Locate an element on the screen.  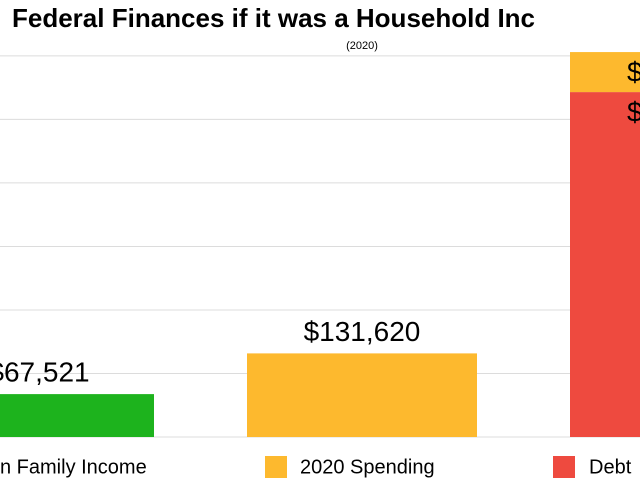
value-label: $ is located at coordinates (633, 71).